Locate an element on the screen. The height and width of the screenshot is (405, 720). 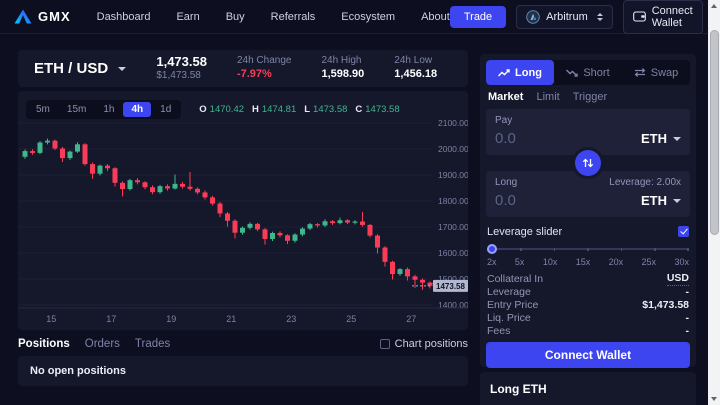
change-label: 24h Change is located at coordinates (264, 61).